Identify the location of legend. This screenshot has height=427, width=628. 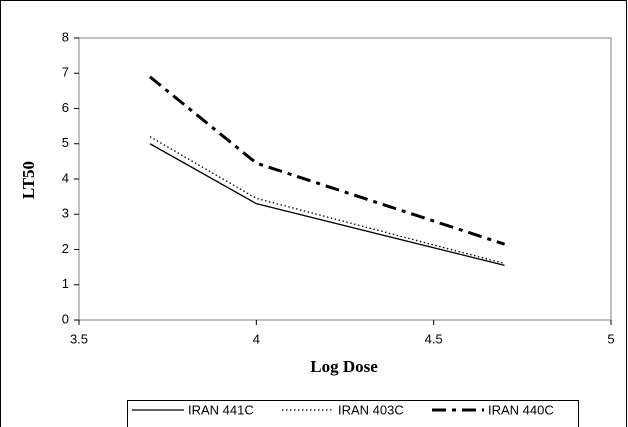
(353, 413).